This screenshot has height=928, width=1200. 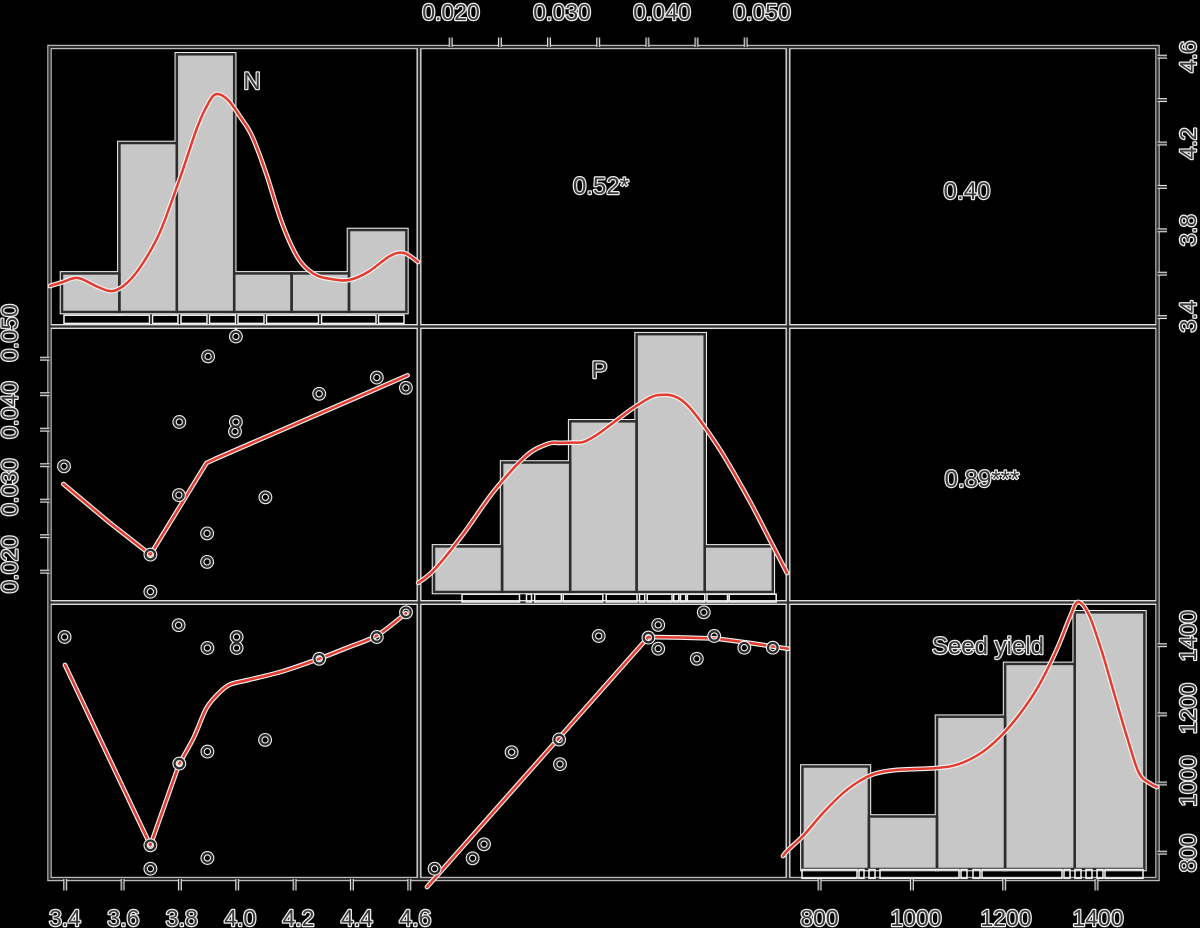 I want to click on svg-text: N, so click(x=251, y=81).